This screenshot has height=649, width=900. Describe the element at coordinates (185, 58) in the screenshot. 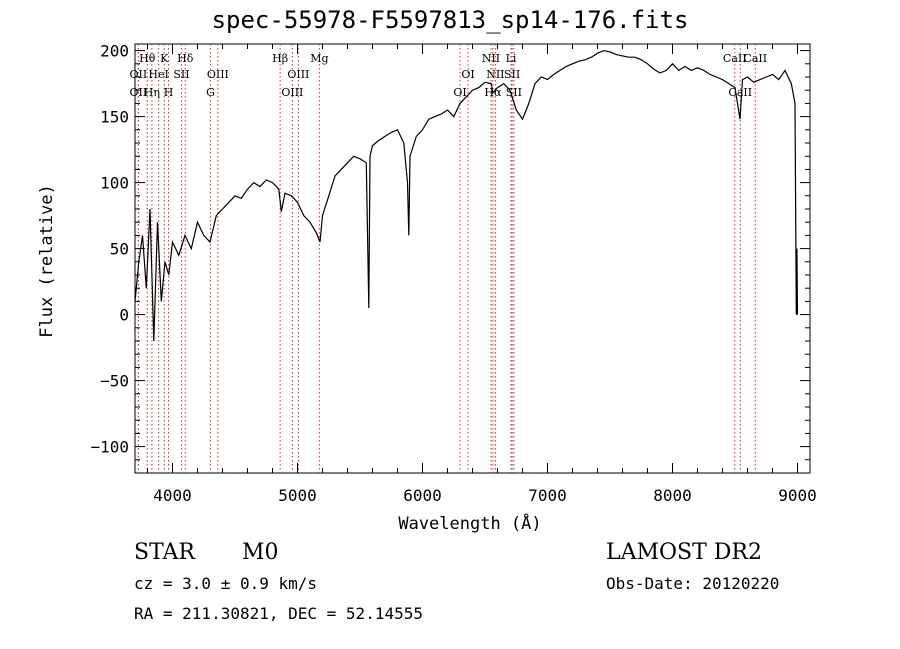

I see `line-label-hδ: Hδ` at that location.